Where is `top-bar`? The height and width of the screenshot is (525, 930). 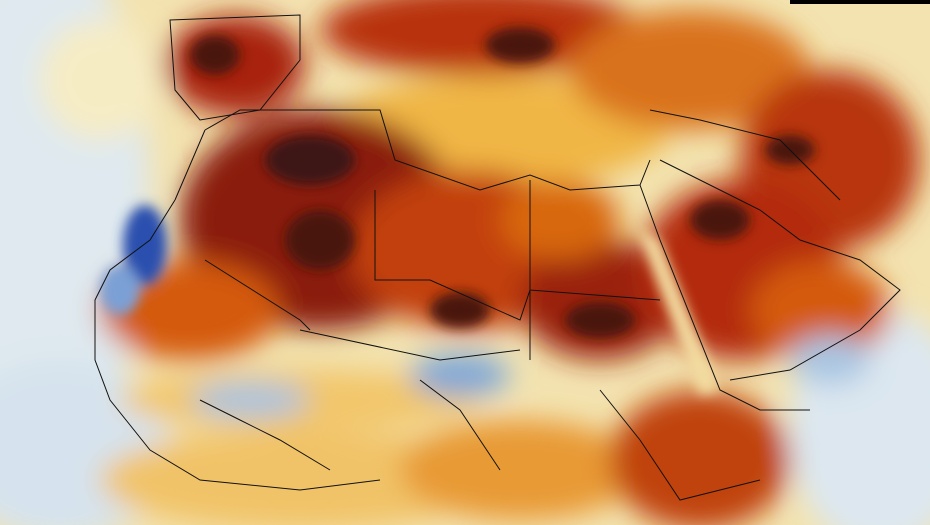
top-bar is located at coordinates (860, 2).